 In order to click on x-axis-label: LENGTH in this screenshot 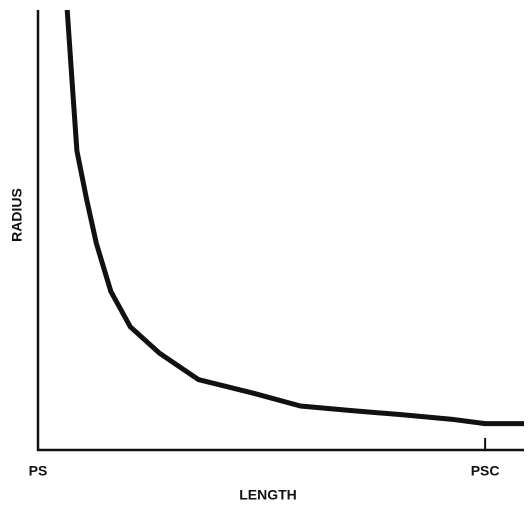, I will do `click(268, 495)`.